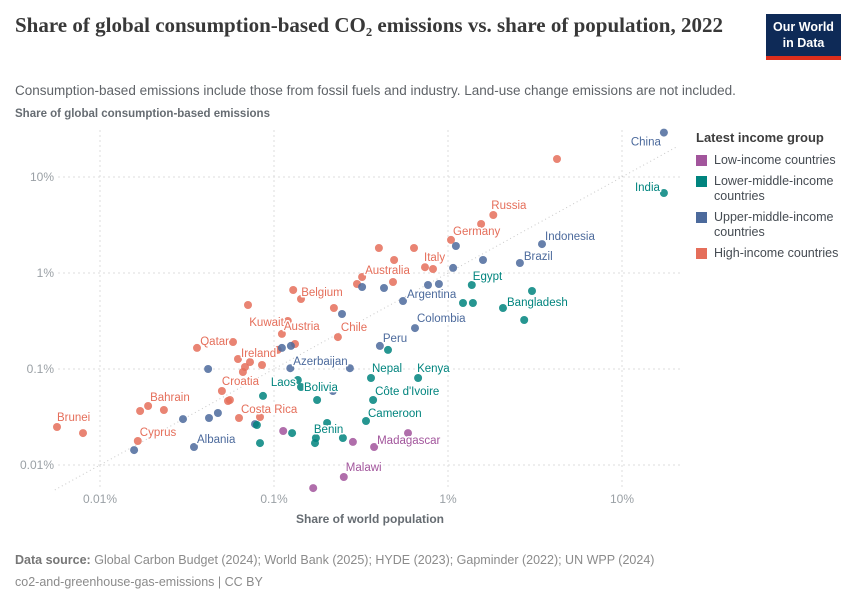  I want to click on legend-item-um: Upper-middle-income countries, so click(772, 225).